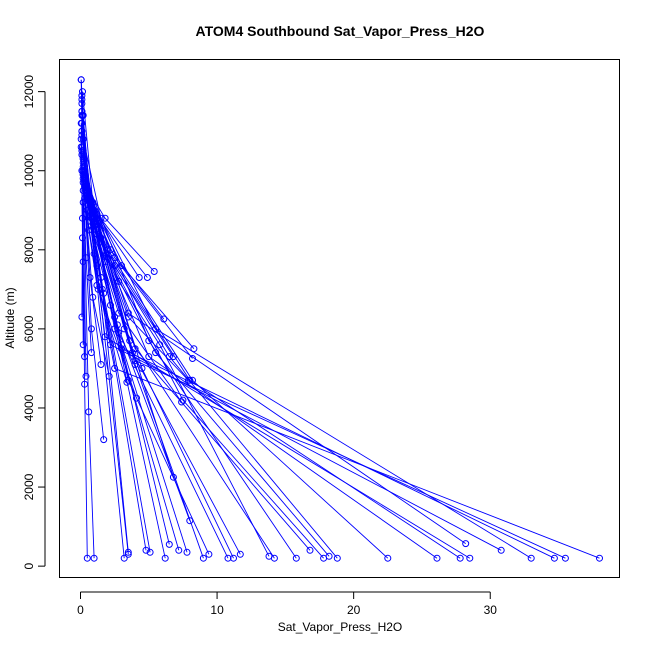 Image resolution: width=650 pixels, height=650 pixels. Describe the element at coordinates (491, 610) in the screenshot. I see `x-tick-label: 30` at that location.